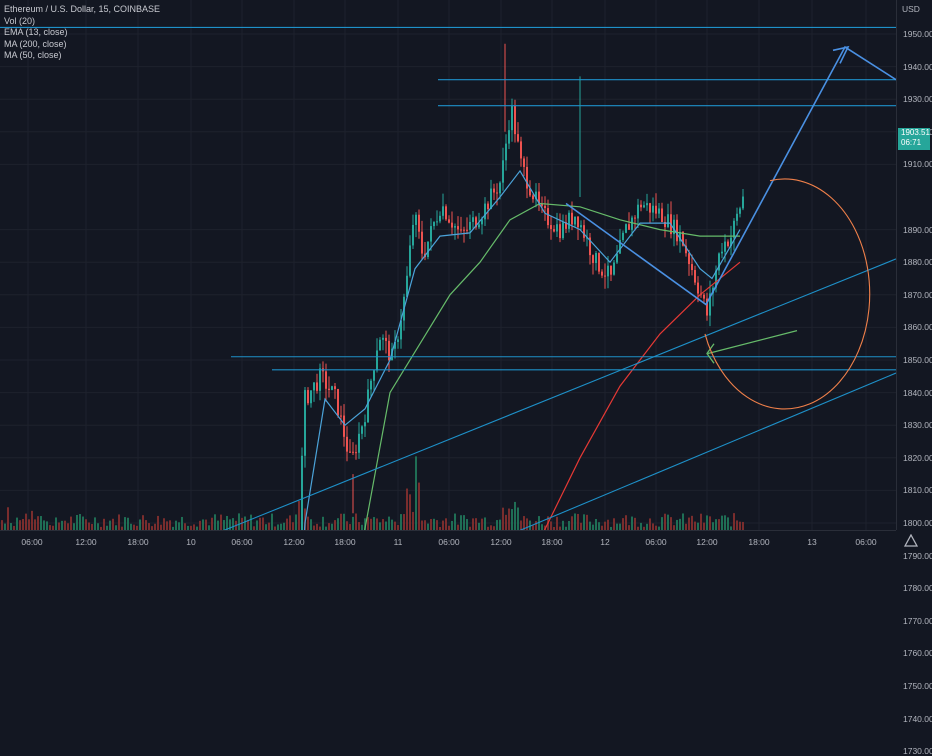 This screenshot has width=932, height=756. I want to click on legend-ma200: MA (200, close), so click(35, 43).